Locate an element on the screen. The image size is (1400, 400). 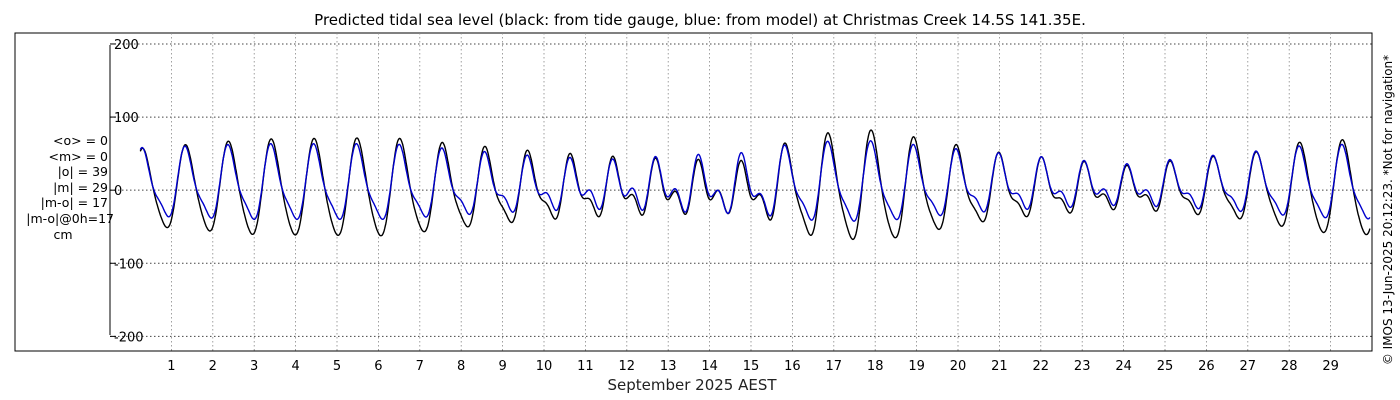
x-tick-label-21: 22 is located at coordinates (1041, 366).